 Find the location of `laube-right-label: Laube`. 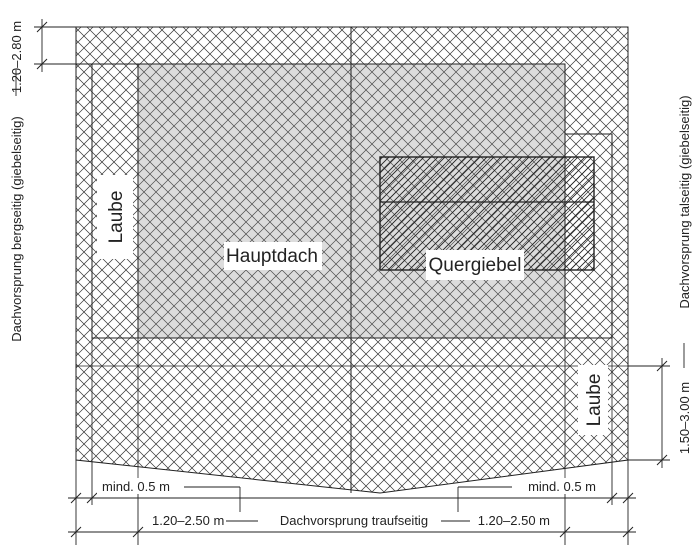

laube-right-label: Laube is located at coordinates (594, 400).